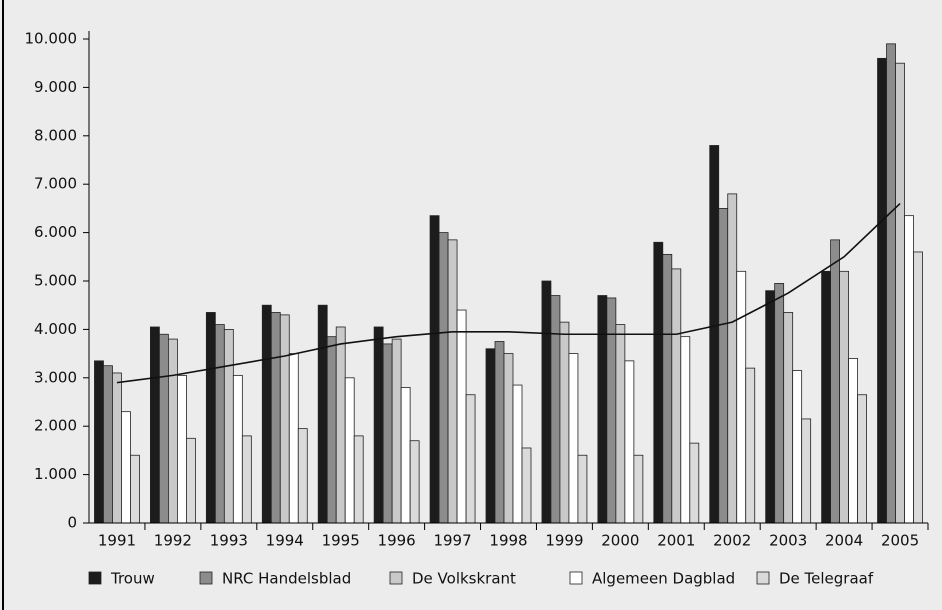 This screenshot has width=942, height=610. What do you see at coordinates (55, 184) in the screenshot?
I see `y-tick-label: 7.000` at bounding box center [55, 184].